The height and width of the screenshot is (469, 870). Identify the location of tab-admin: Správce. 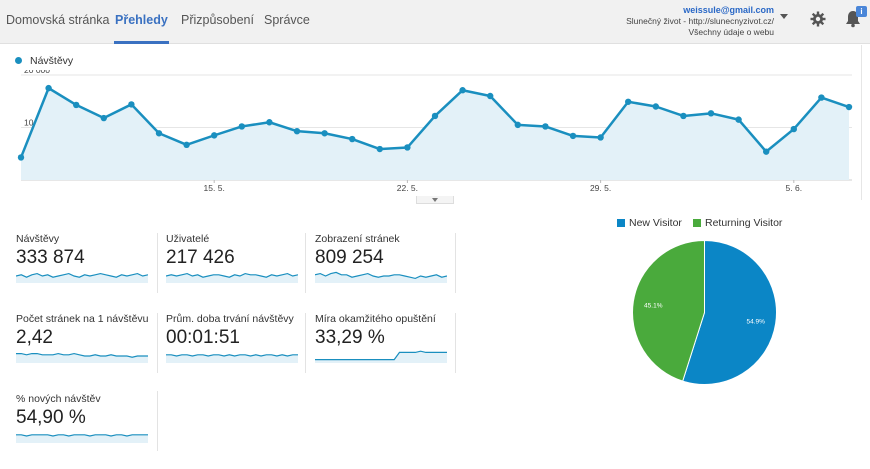
(287, 20).